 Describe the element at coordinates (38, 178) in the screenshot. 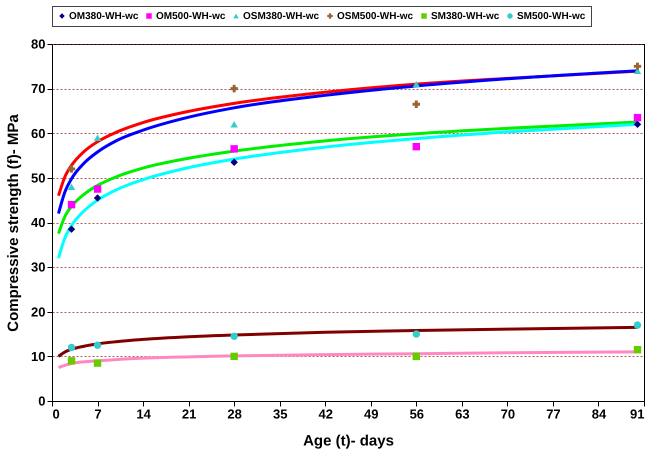

I see `y-tick-label: 50` at that location.